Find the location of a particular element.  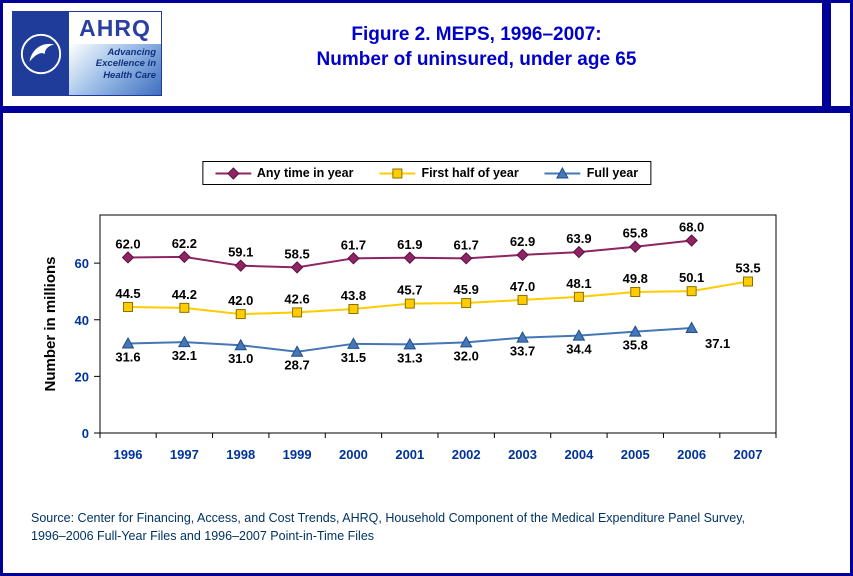

value-label: 45.7 is located at coordinates (409, 290).